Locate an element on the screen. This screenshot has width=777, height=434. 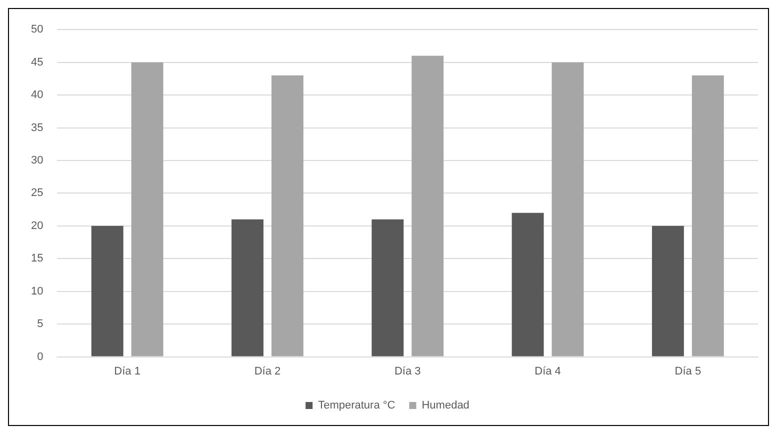
x-tick-label: Día 4 is located at coordinates (547, 371).